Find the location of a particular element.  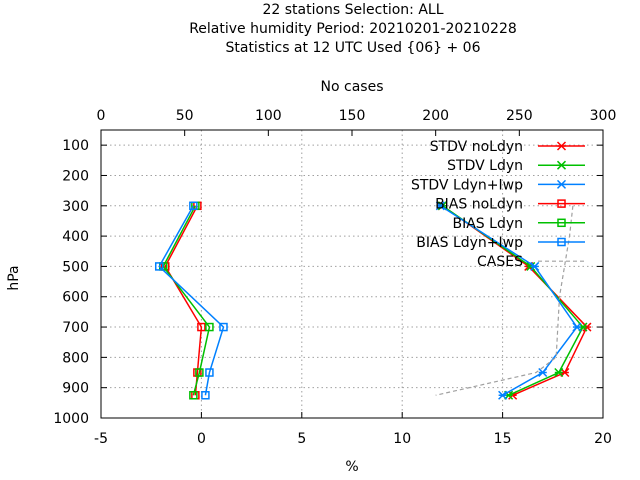

y-tick-label: 900 is located at coordinates (75, 389).